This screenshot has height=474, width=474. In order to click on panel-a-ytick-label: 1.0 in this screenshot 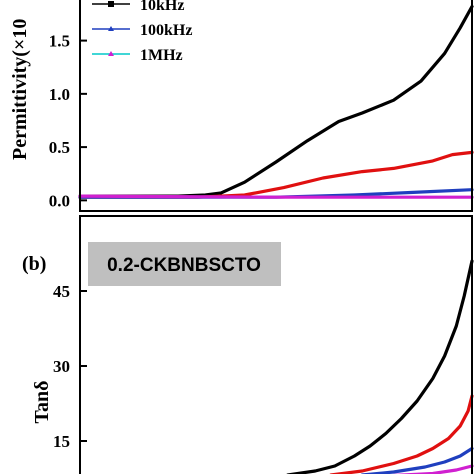, I will do `click(59, 94)`.